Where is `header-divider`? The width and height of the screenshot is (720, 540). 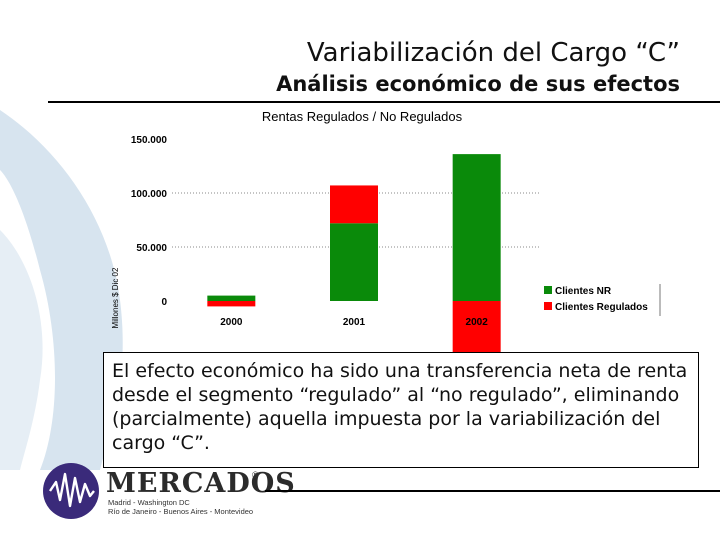
header-divider is located at coordinates (384, 102).